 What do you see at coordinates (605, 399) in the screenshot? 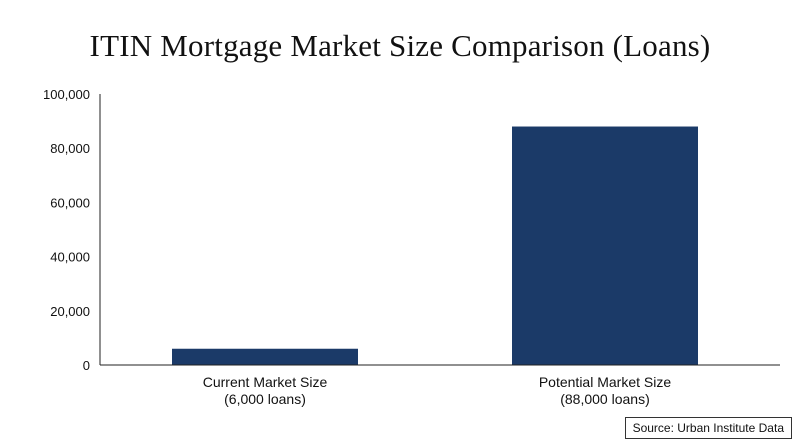
I see `x-category-label: (88,000 loans)` at bounding box center [605, 399].